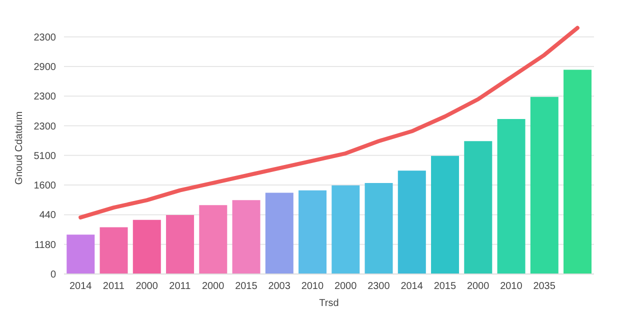 The image size is (624, 320). Describe the element at coordinates (379, 286) in the screenshot. I see `x-tick-label: 2300` at that location.